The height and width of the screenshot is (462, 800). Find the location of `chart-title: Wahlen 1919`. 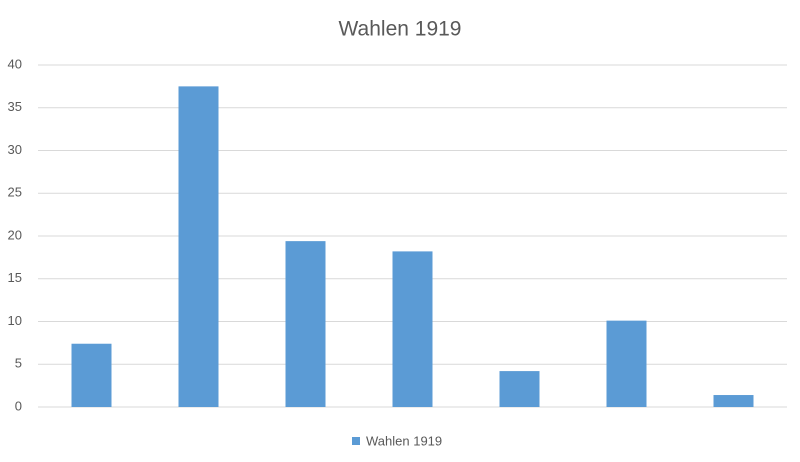

chart-title: Wahlen 1919 is located at coordinates (400, 29).